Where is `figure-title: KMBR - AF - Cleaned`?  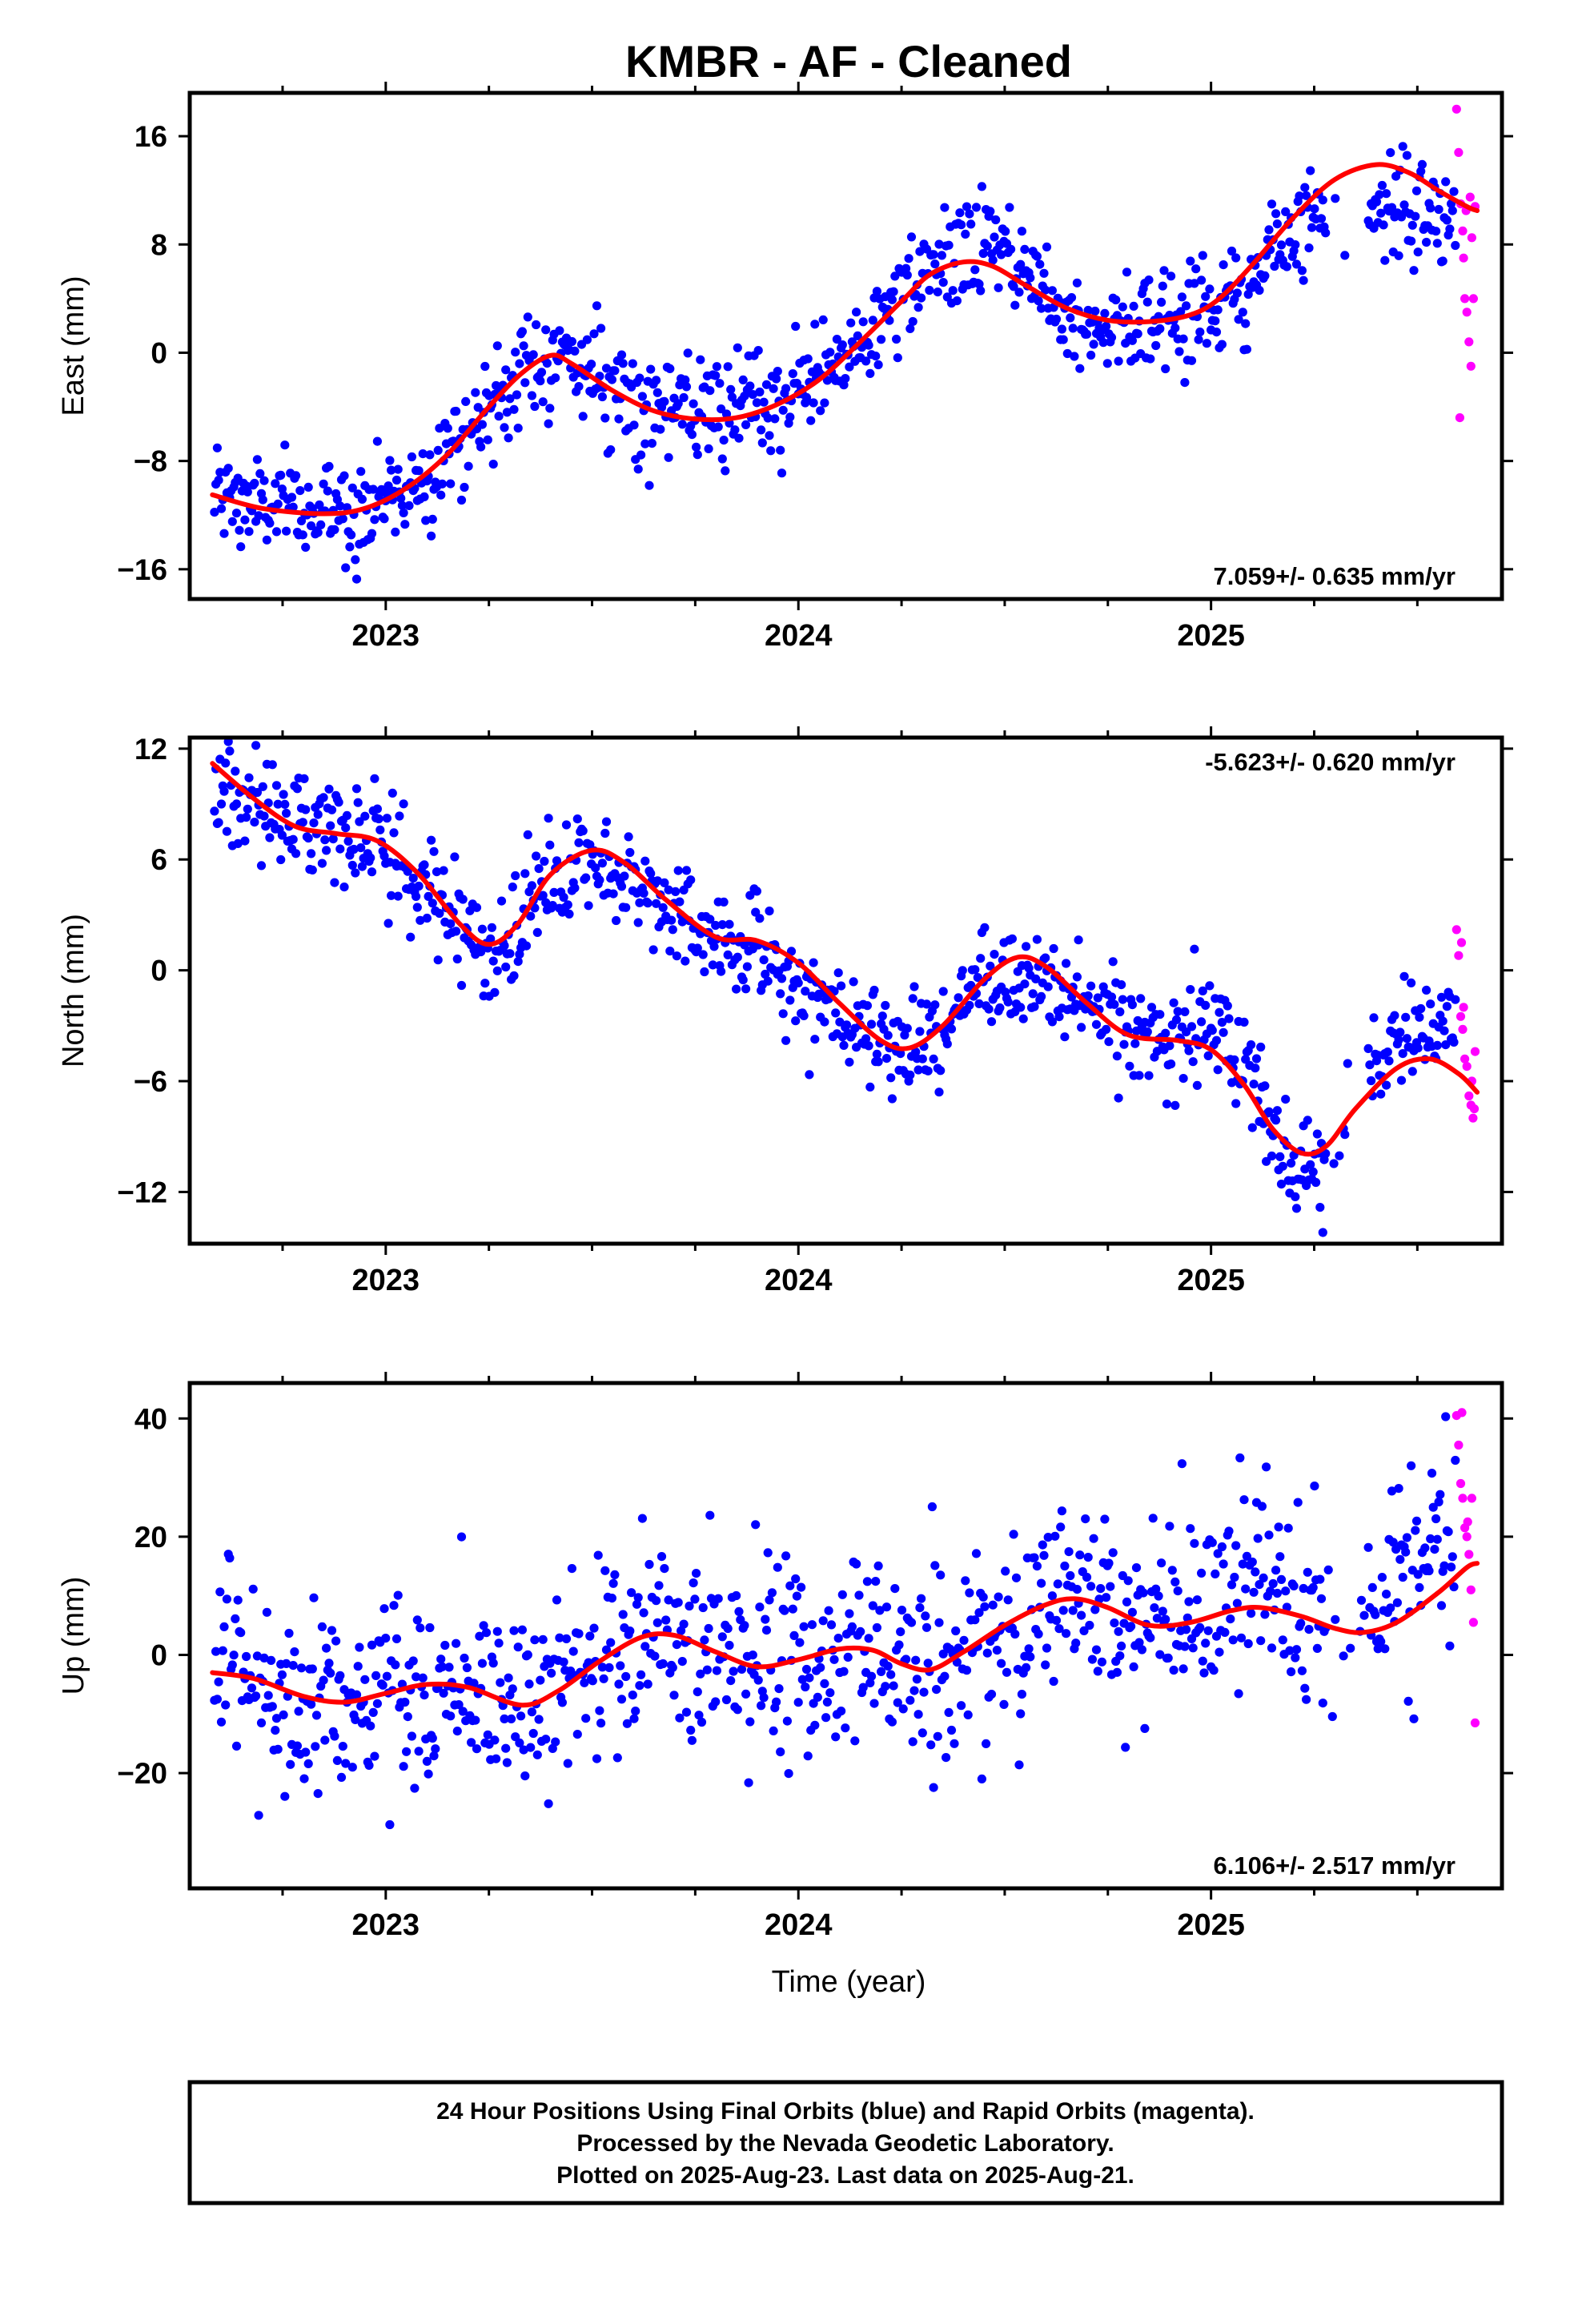
figure-title: KMBR - AF - Cleaned is located at coordinates (848, 61).